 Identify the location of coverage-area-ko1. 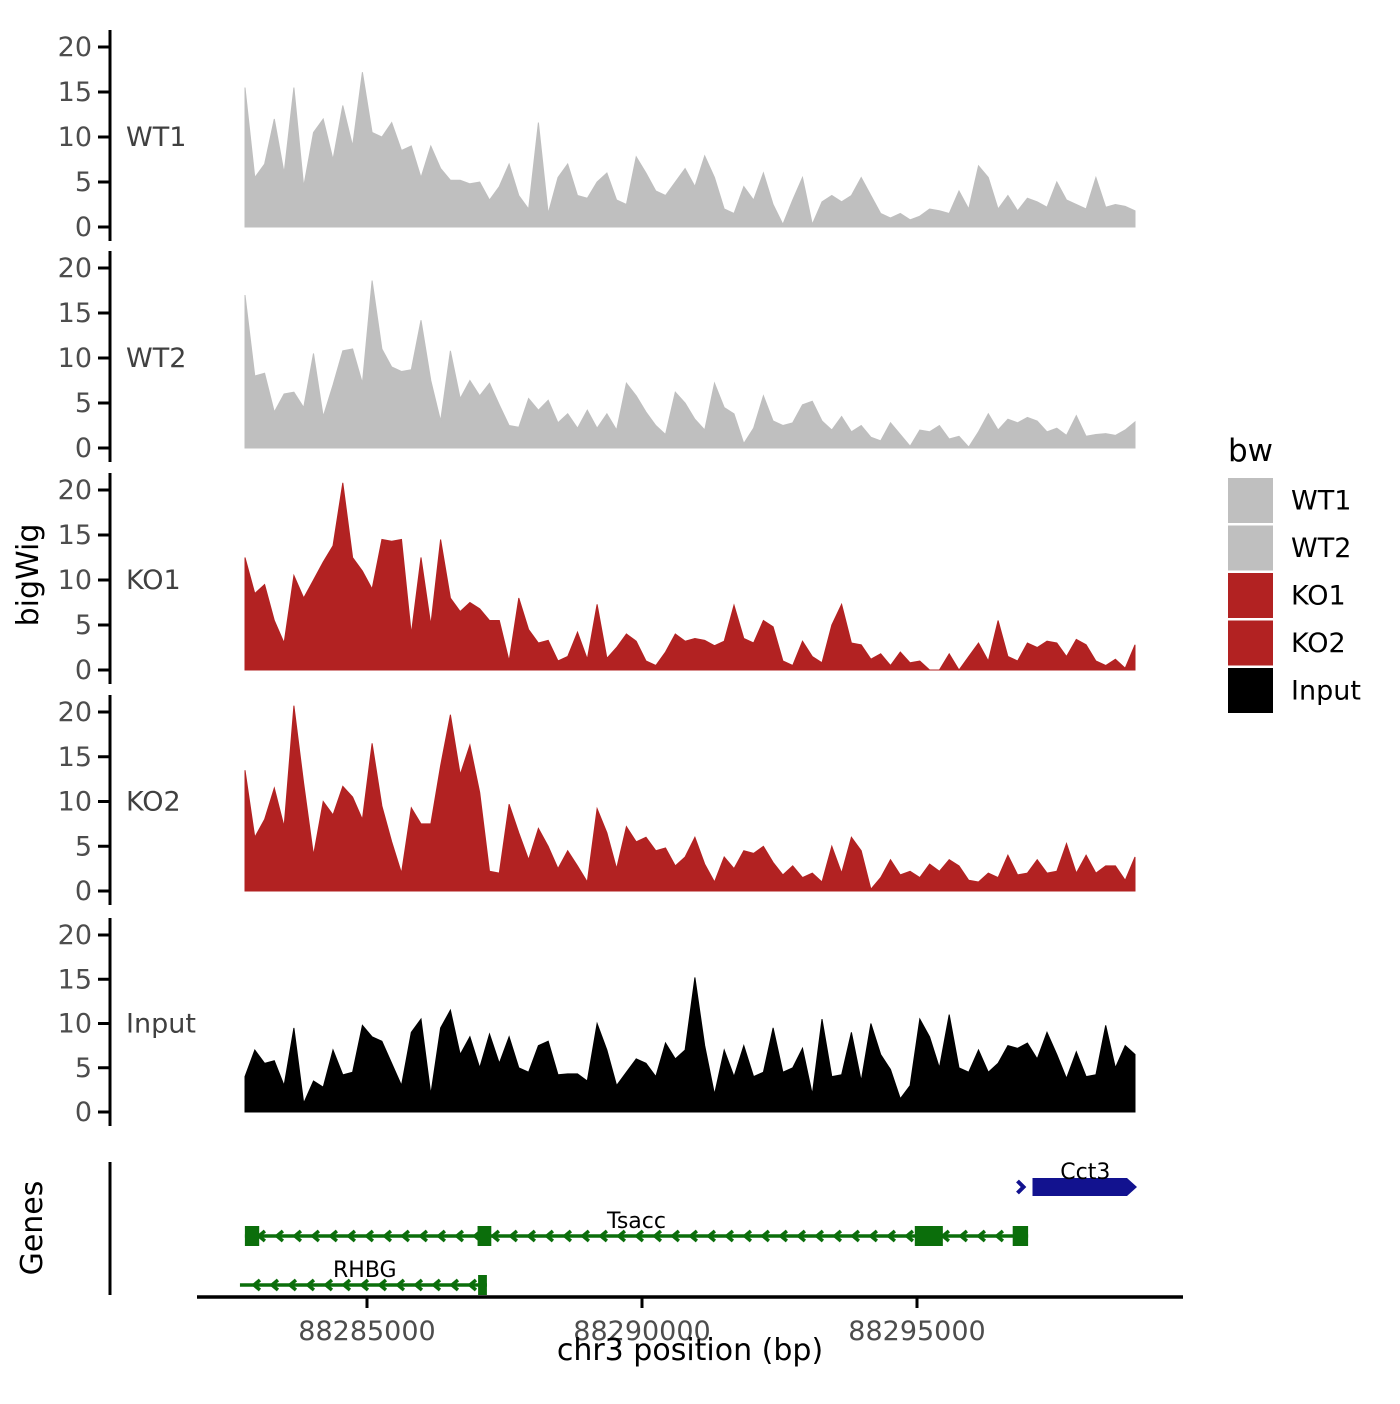
(690, 576).